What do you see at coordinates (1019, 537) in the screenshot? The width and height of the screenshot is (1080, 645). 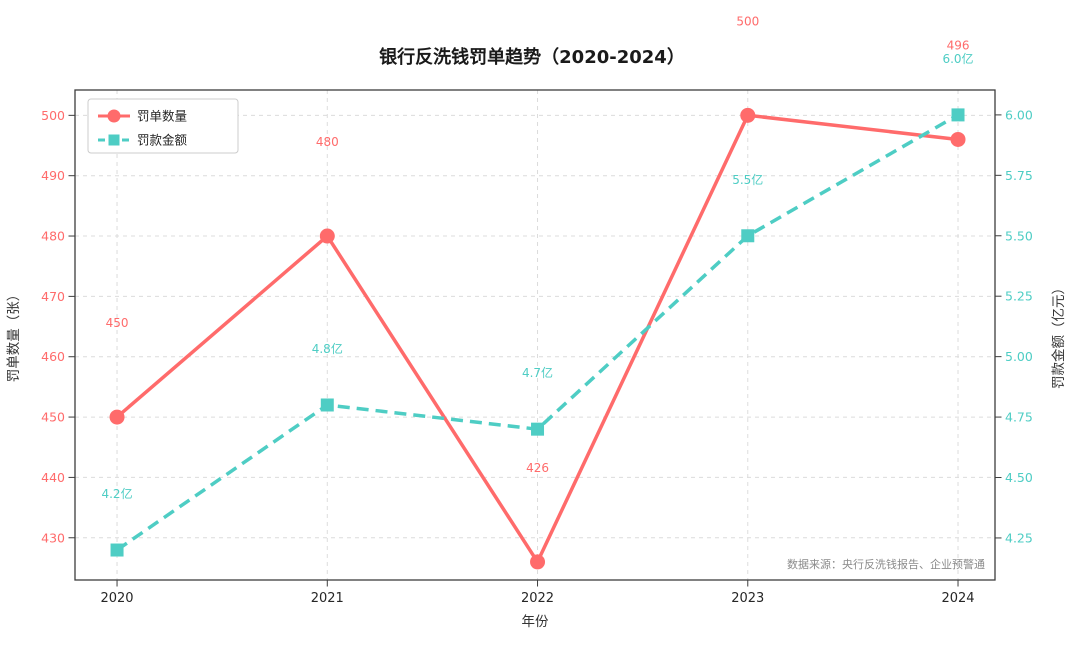 I see `right-tick-label: 4.25` at bounding box center [1019, 537].